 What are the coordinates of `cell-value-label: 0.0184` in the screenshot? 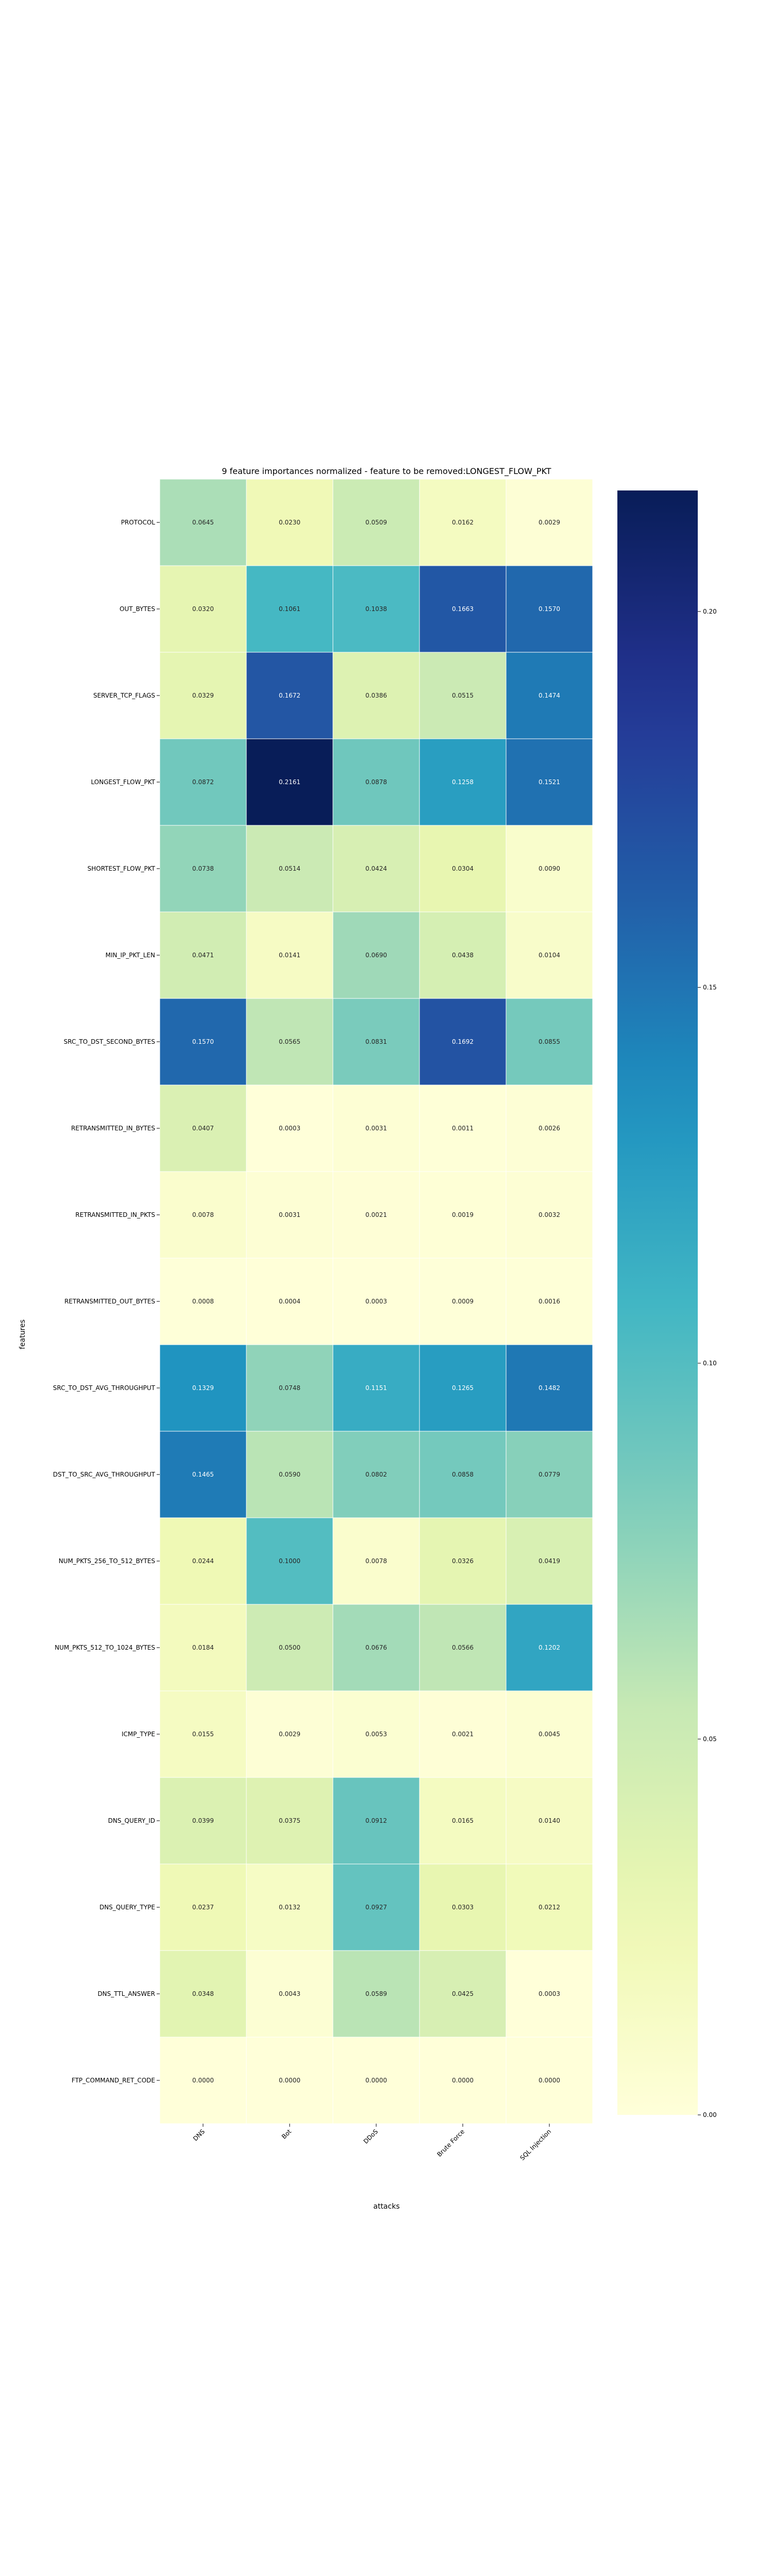 It's located at (203, 1647).